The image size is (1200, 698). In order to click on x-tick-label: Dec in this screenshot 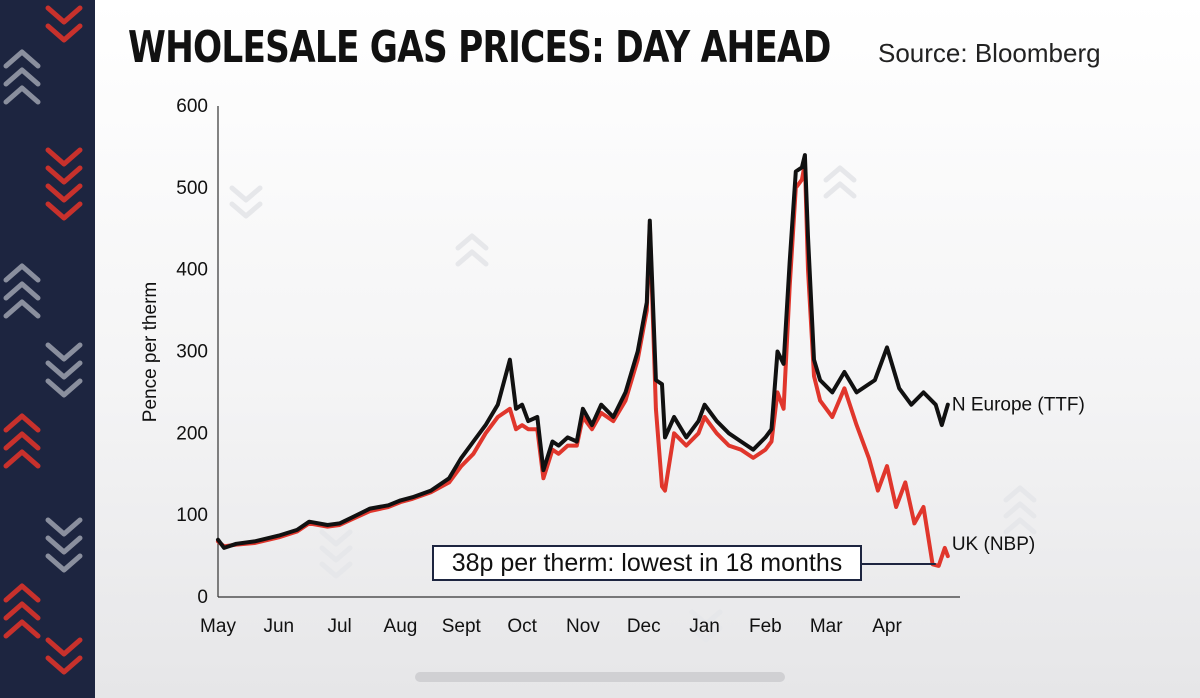, I will do `click(644, 626)`.